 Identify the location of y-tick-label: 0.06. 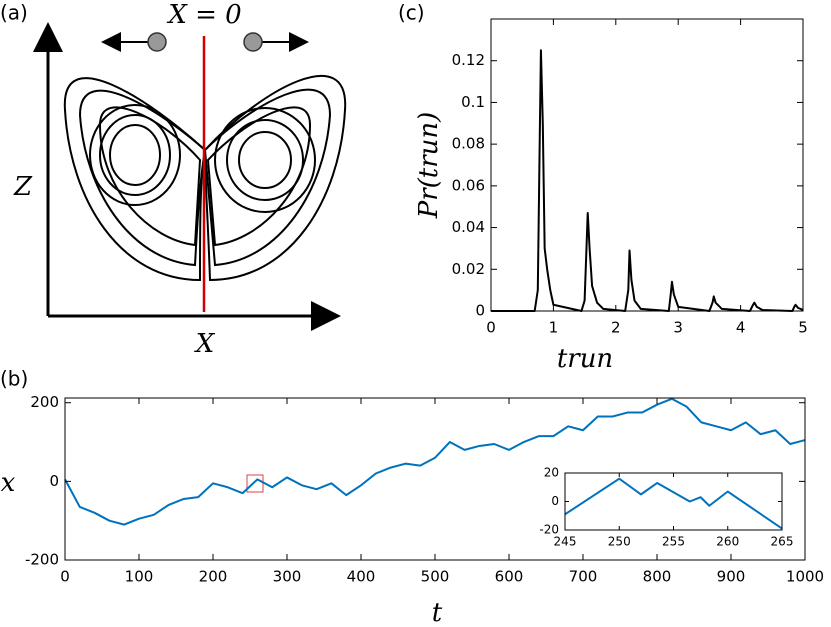
(468, 185).